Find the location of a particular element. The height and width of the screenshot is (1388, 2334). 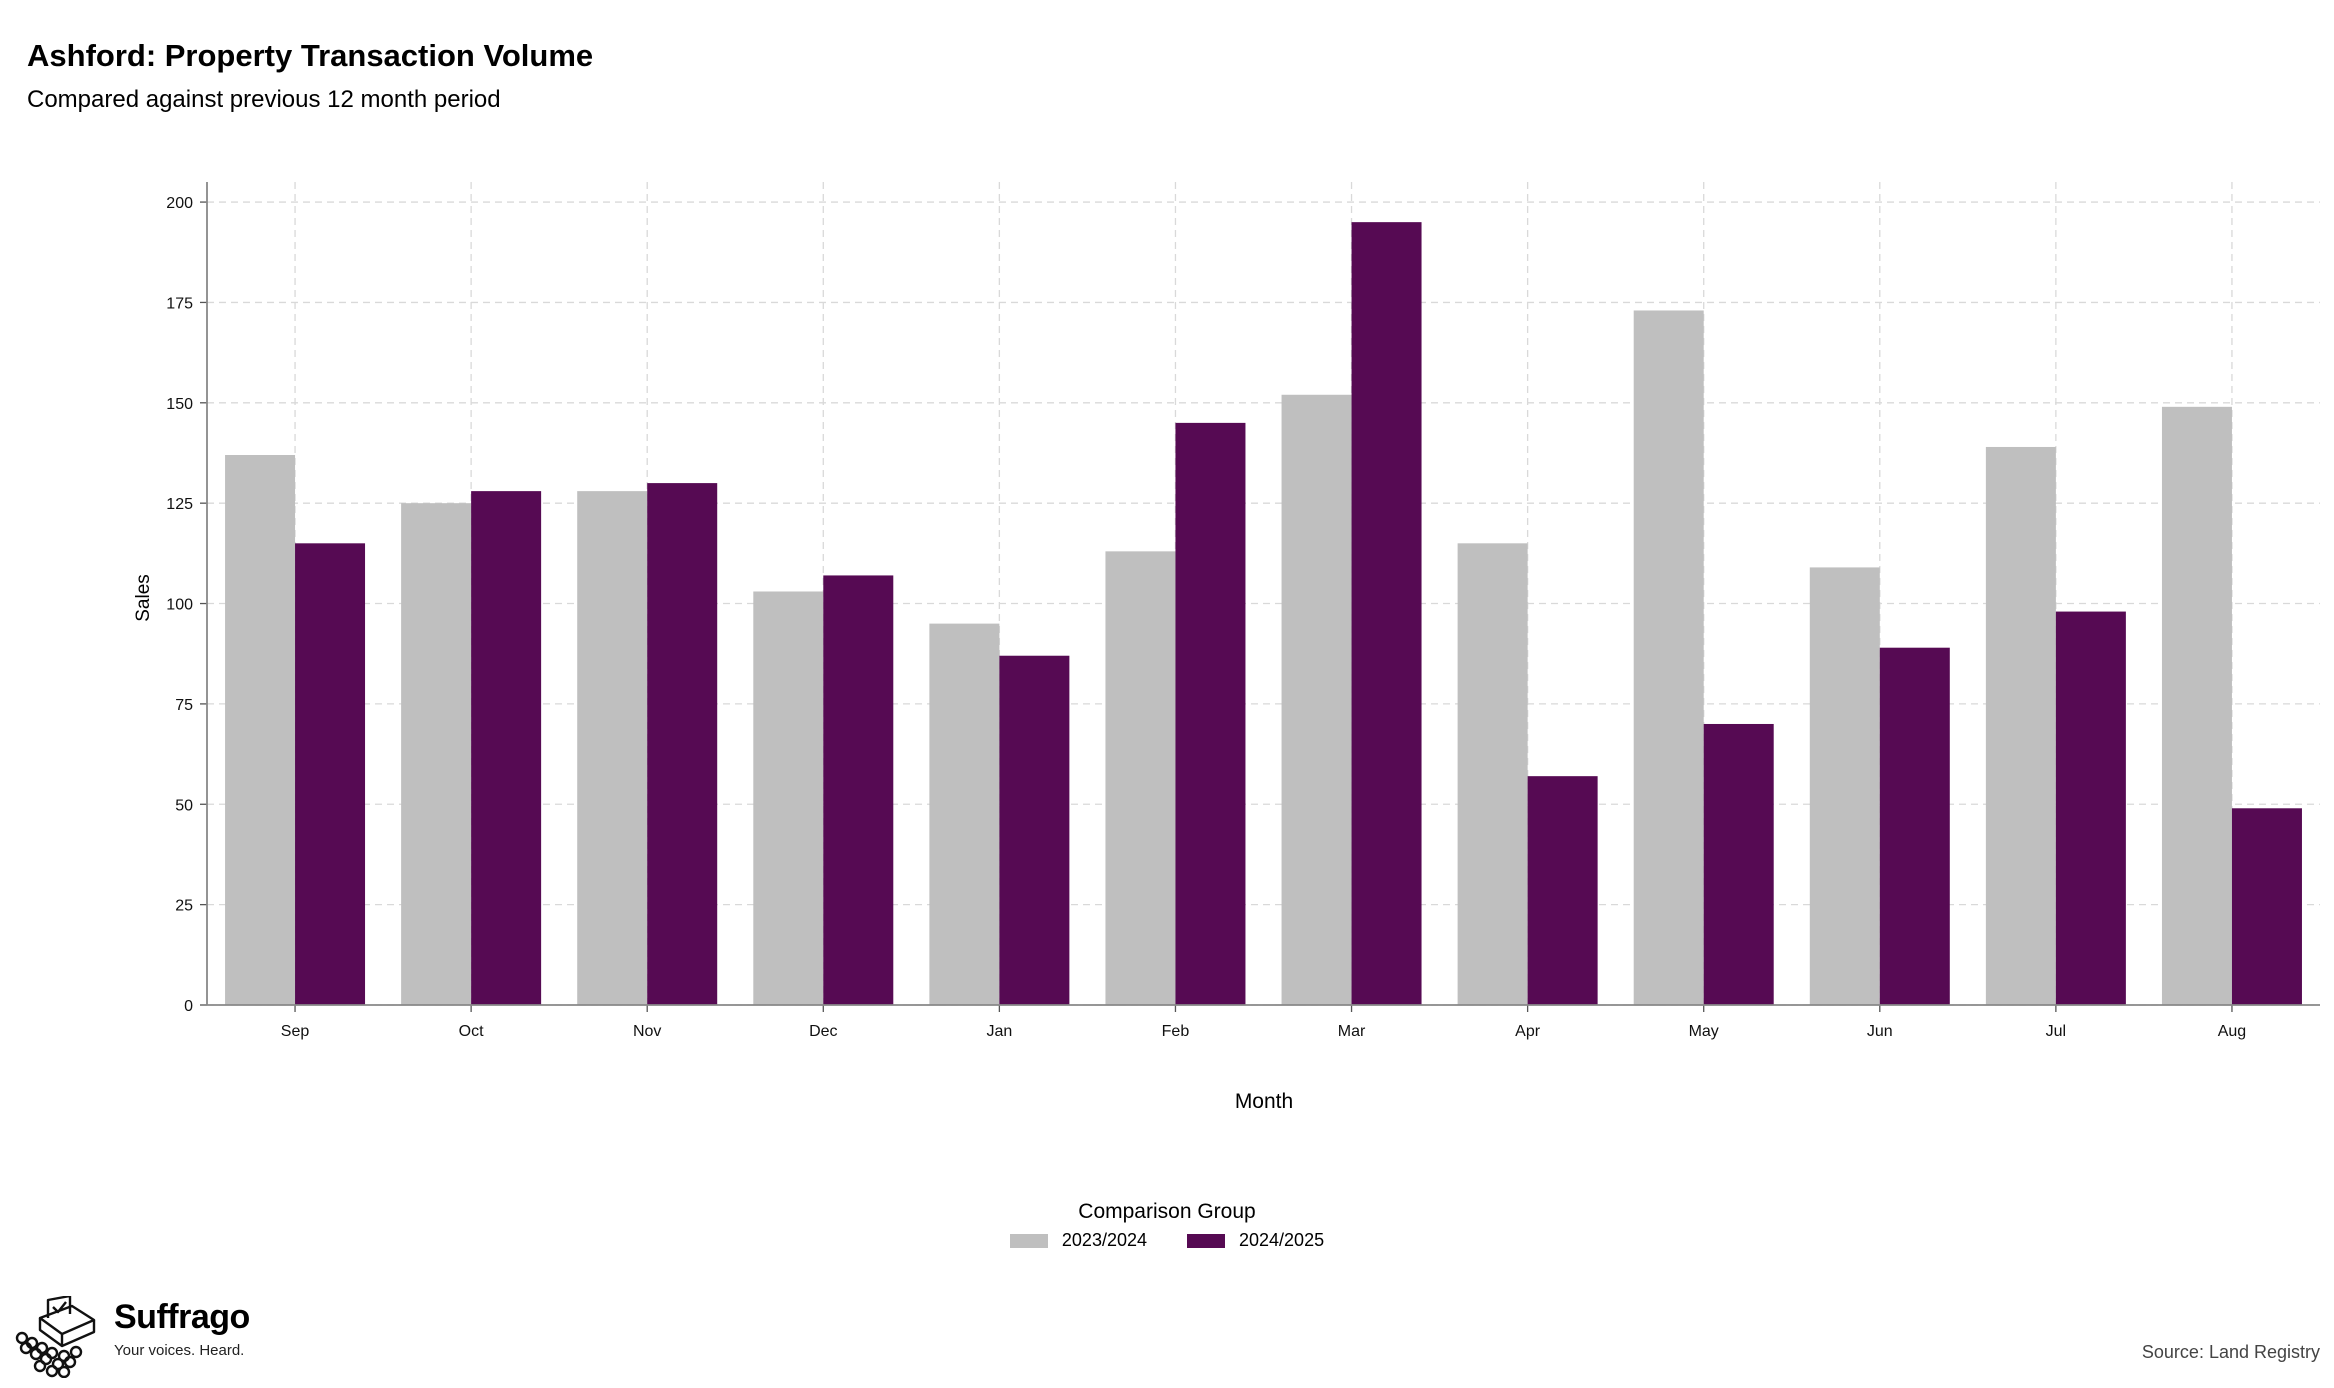

x-tick-label: Jul is located at coordinates (2056, 1031).